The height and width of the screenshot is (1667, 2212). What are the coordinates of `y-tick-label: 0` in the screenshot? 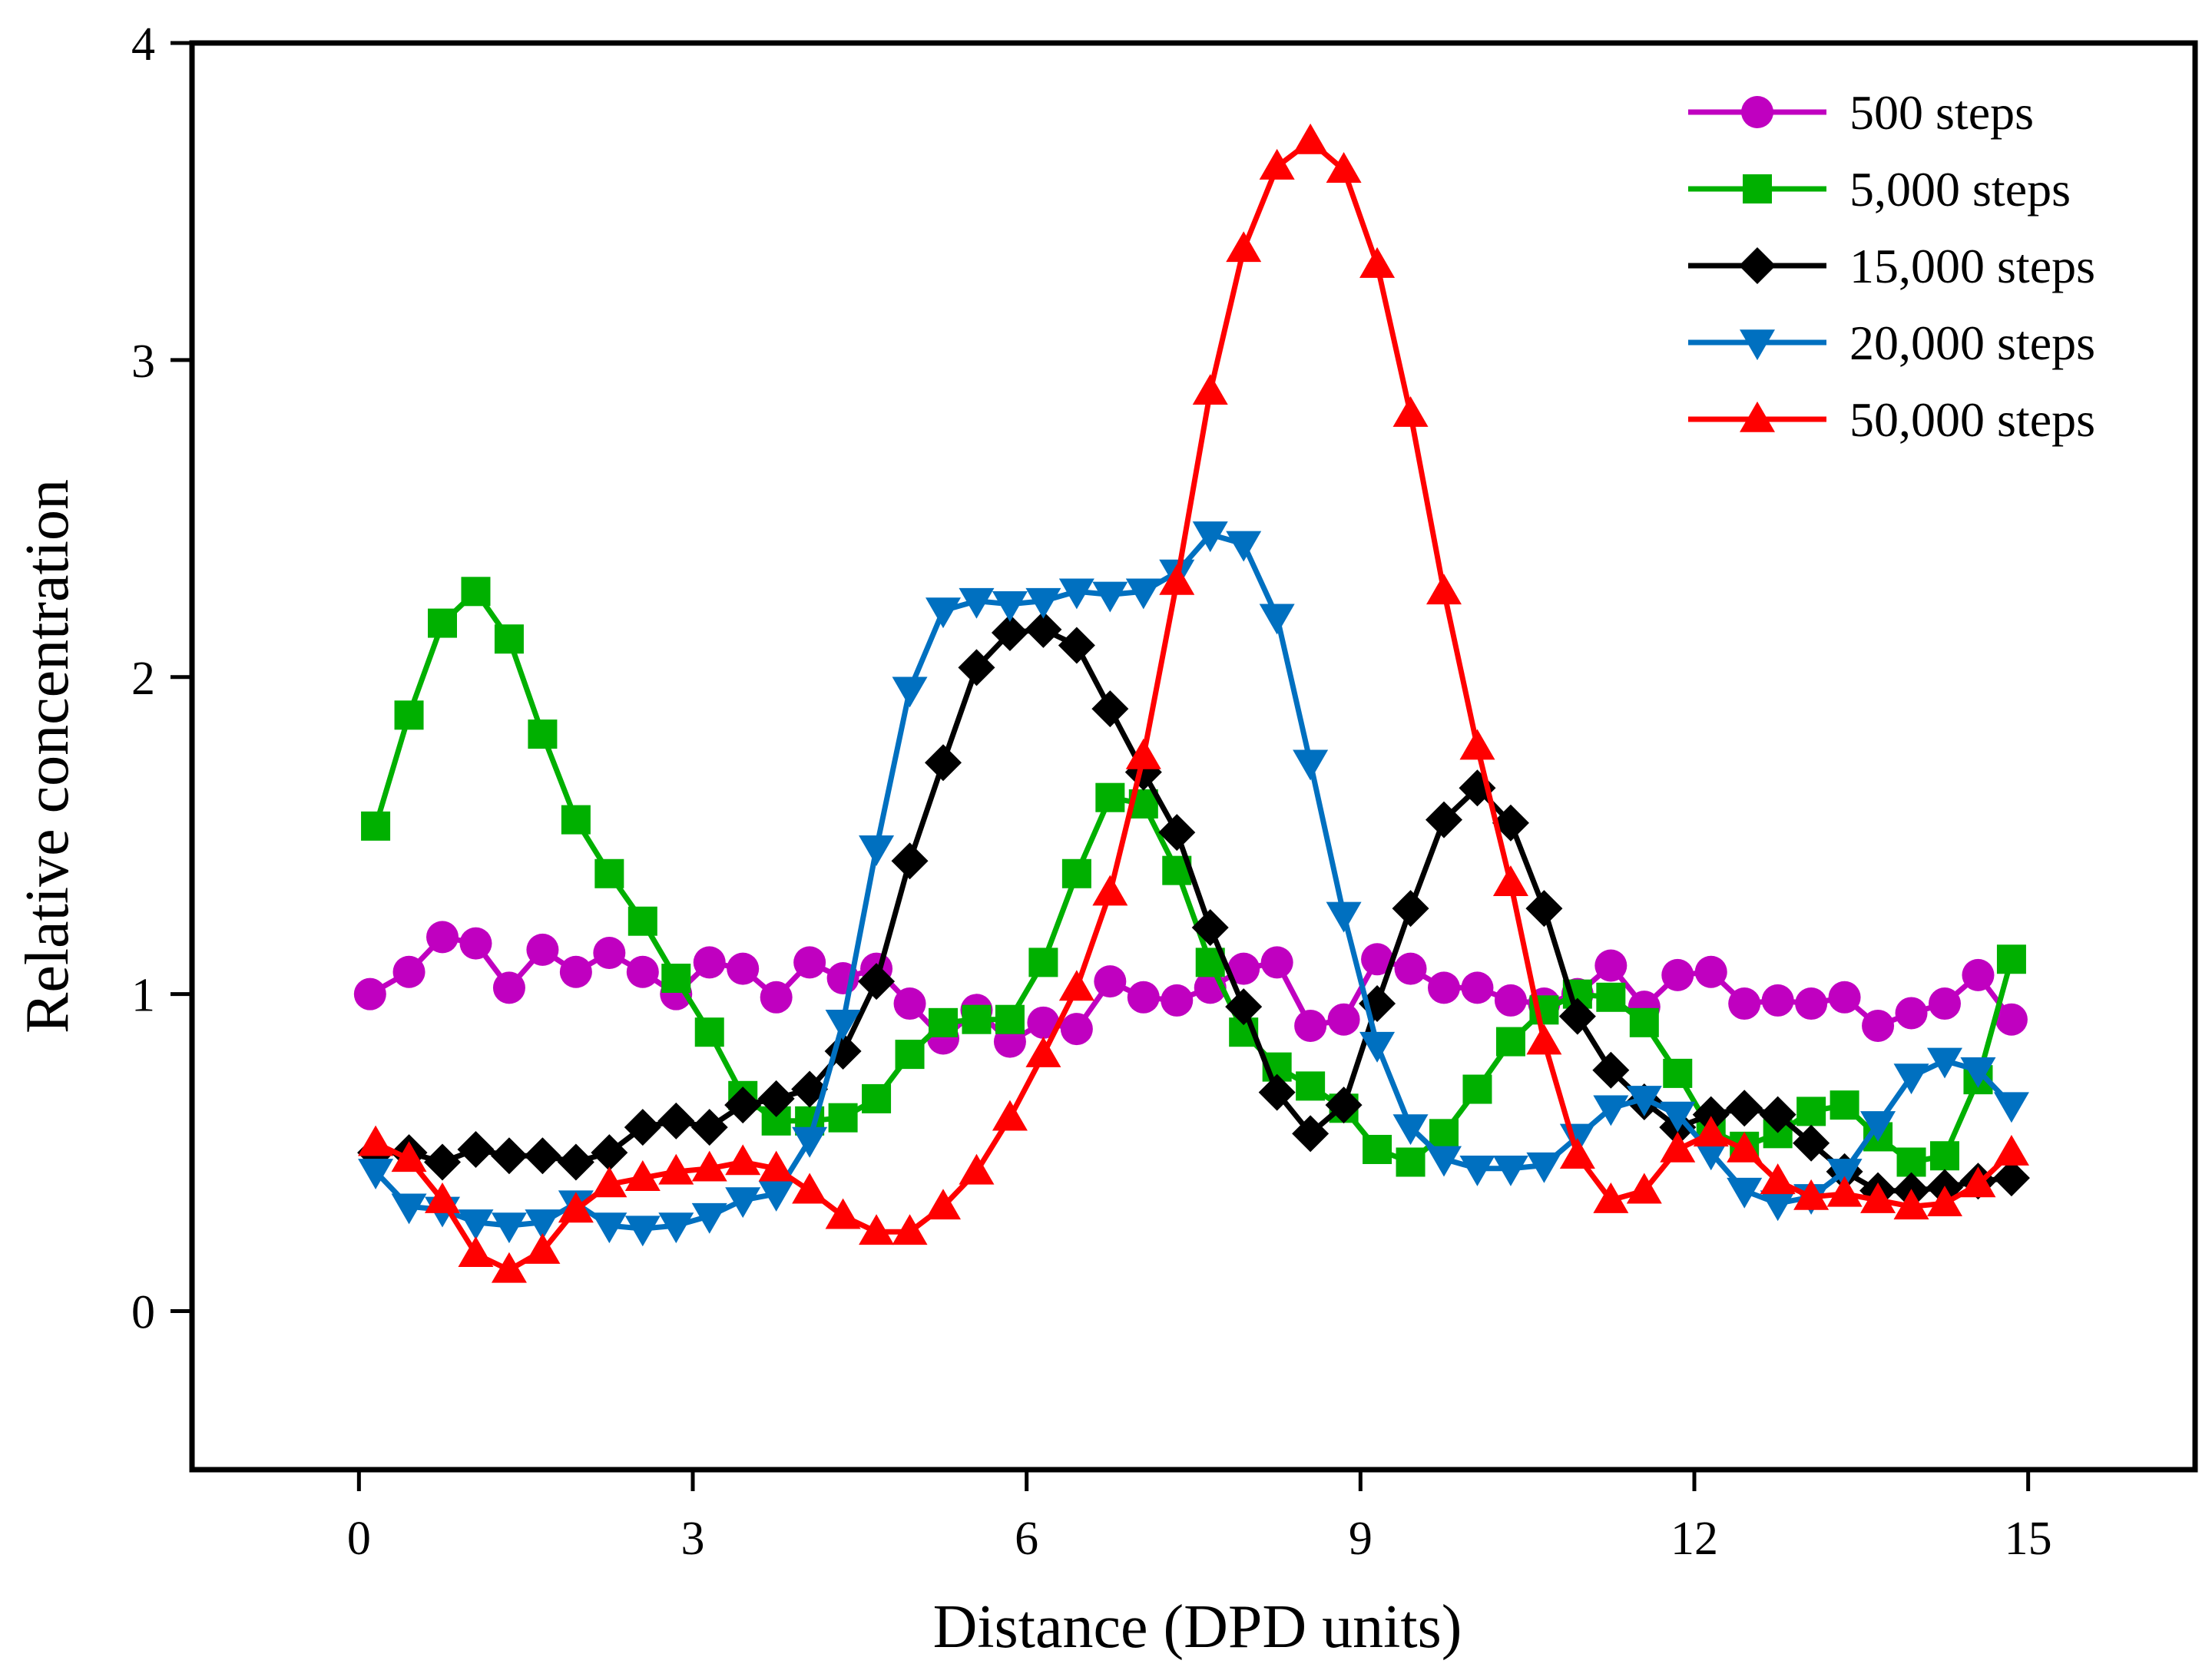 It's located at (143, 1313).